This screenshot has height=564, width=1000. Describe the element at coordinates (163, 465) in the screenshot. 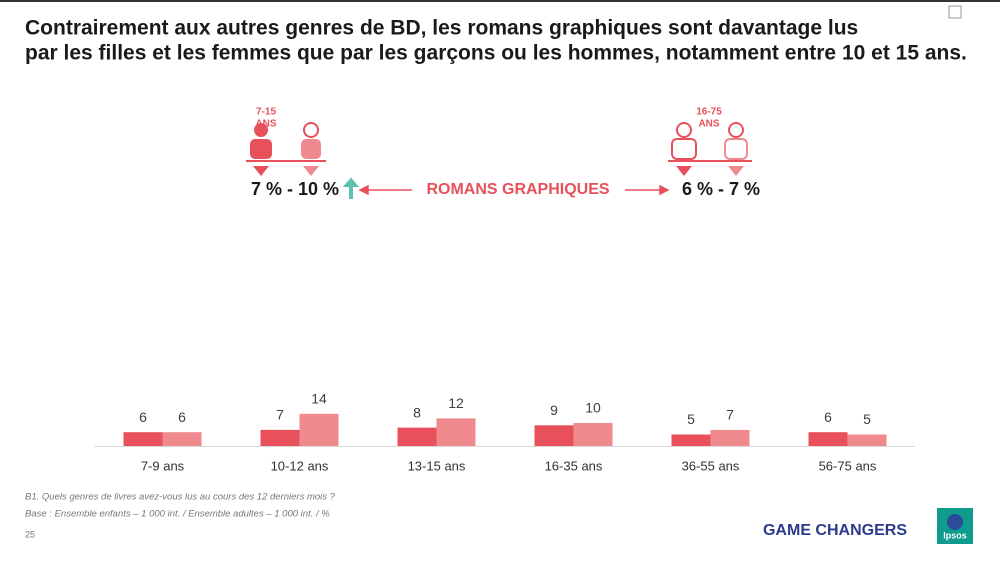

I see `x-tick-label: 7-9 ans` at that location.